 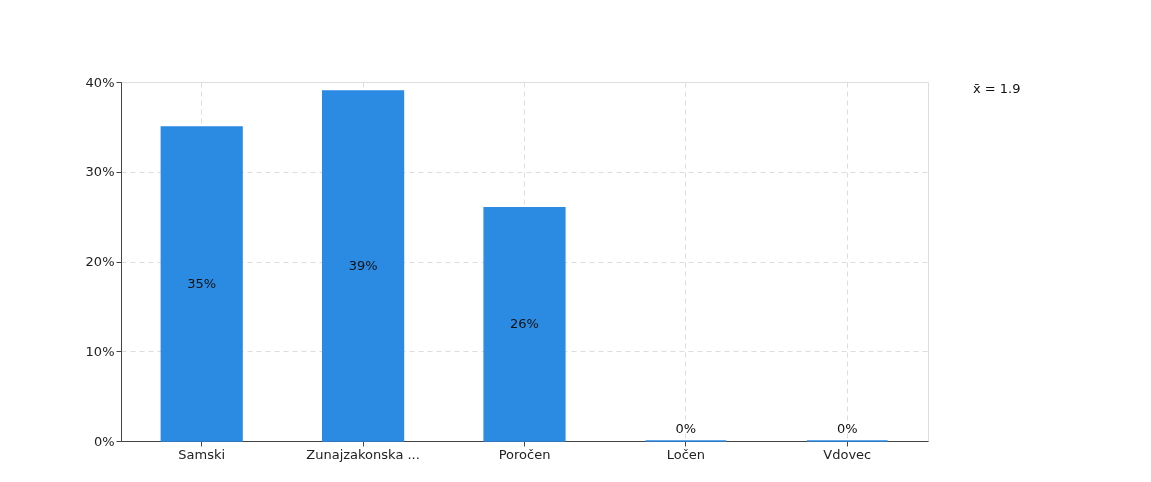 I want to click on y-tick-label: 40%, so click(x=100, y=82).